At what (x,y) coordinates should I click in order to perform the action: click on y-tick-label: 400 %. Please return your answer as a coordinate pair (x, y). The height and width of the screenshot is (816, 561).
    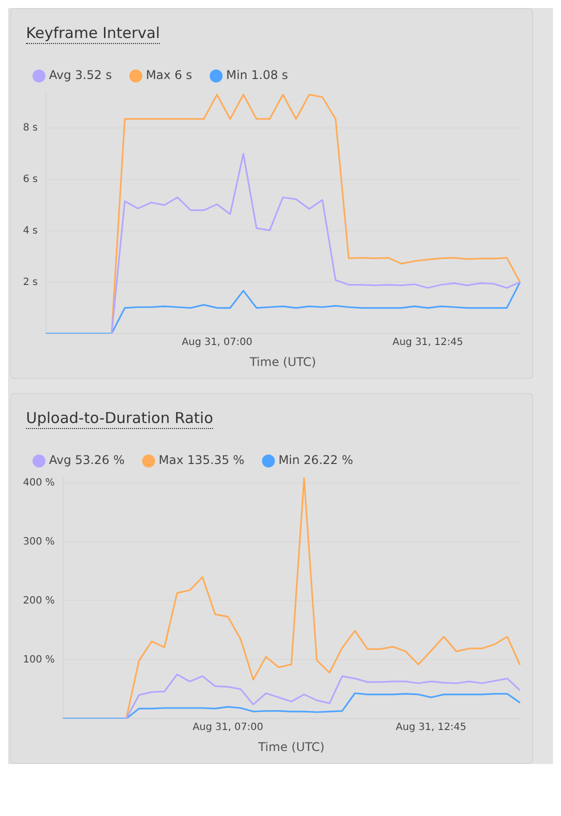
    Looking at the image, I should click on (38, 482).